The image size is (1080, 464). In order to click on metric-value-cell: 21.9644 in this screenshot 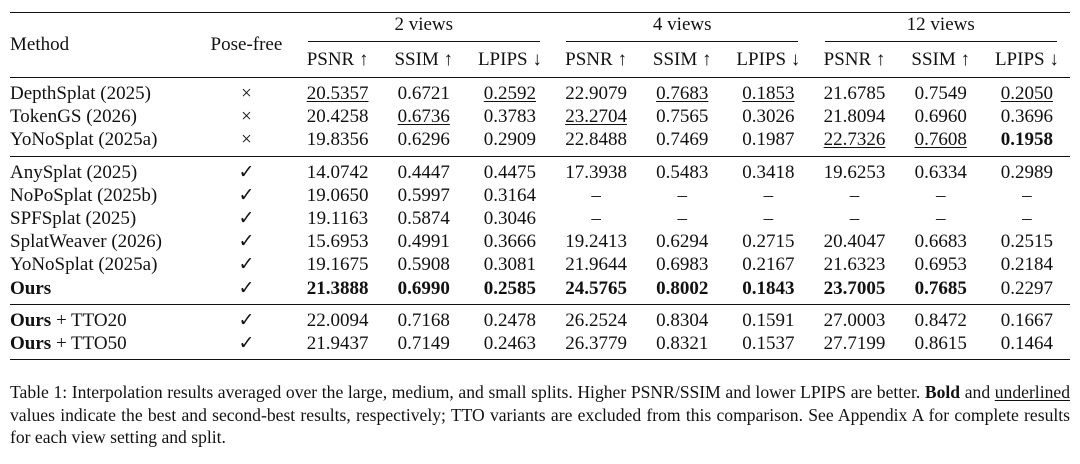, I will do `click(596, 264)`.